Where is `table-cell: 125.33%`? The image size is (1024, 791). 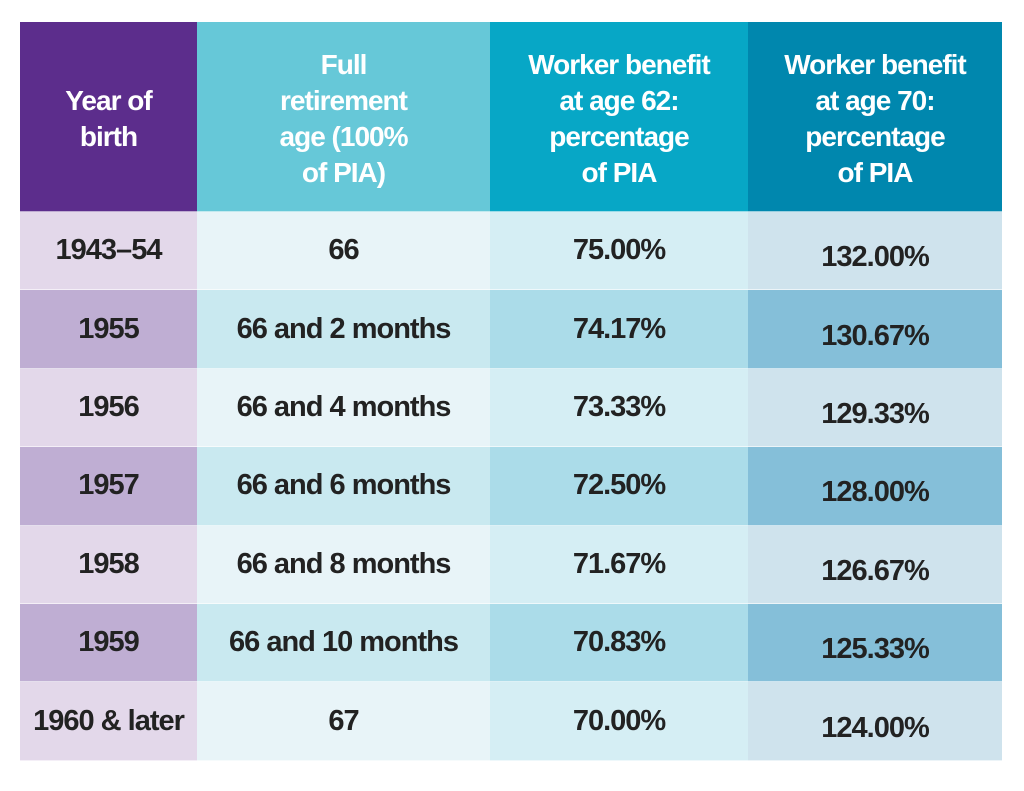
table-cell: 125.33% is located at coordinates (875, 643).